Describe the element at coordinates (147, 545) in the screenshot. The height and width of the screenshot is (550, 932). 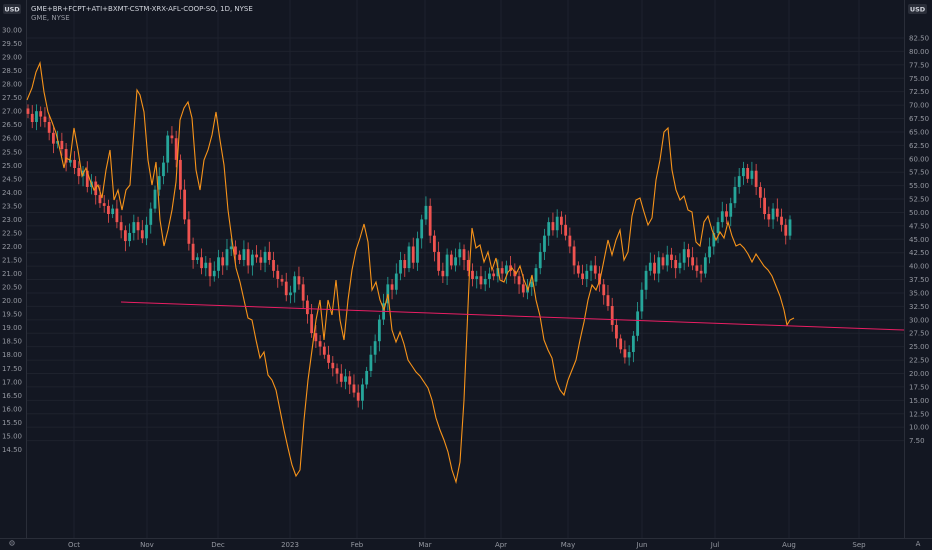
I see `x-tick-label: Nov` at that location.